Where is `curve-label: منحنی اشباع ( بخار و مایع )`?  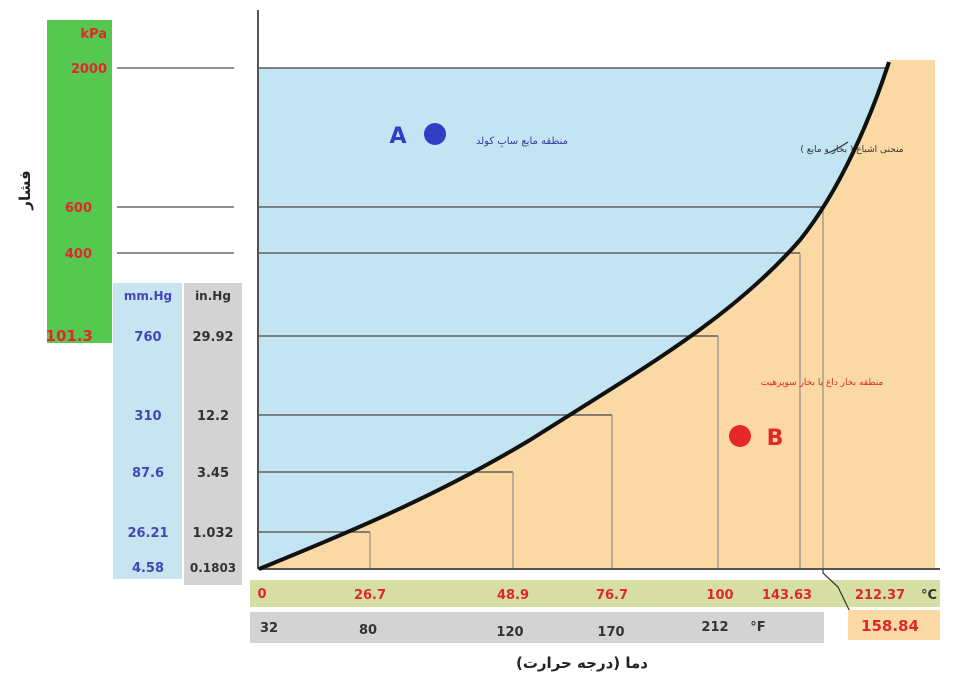 curve-label: منحنی اشباع ( بخار و مایع ) is located at coordinates (851, 150).